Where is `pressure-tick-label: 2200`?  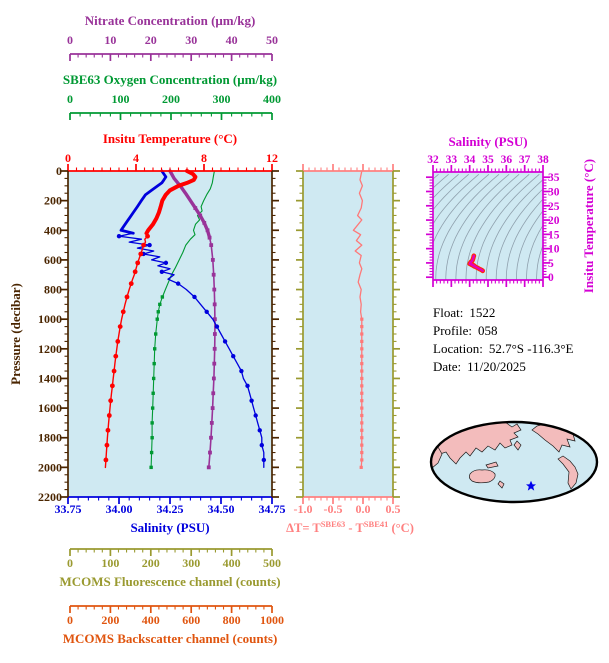
pressure-tick-label: 2200 is located at coordinates (50, 497).